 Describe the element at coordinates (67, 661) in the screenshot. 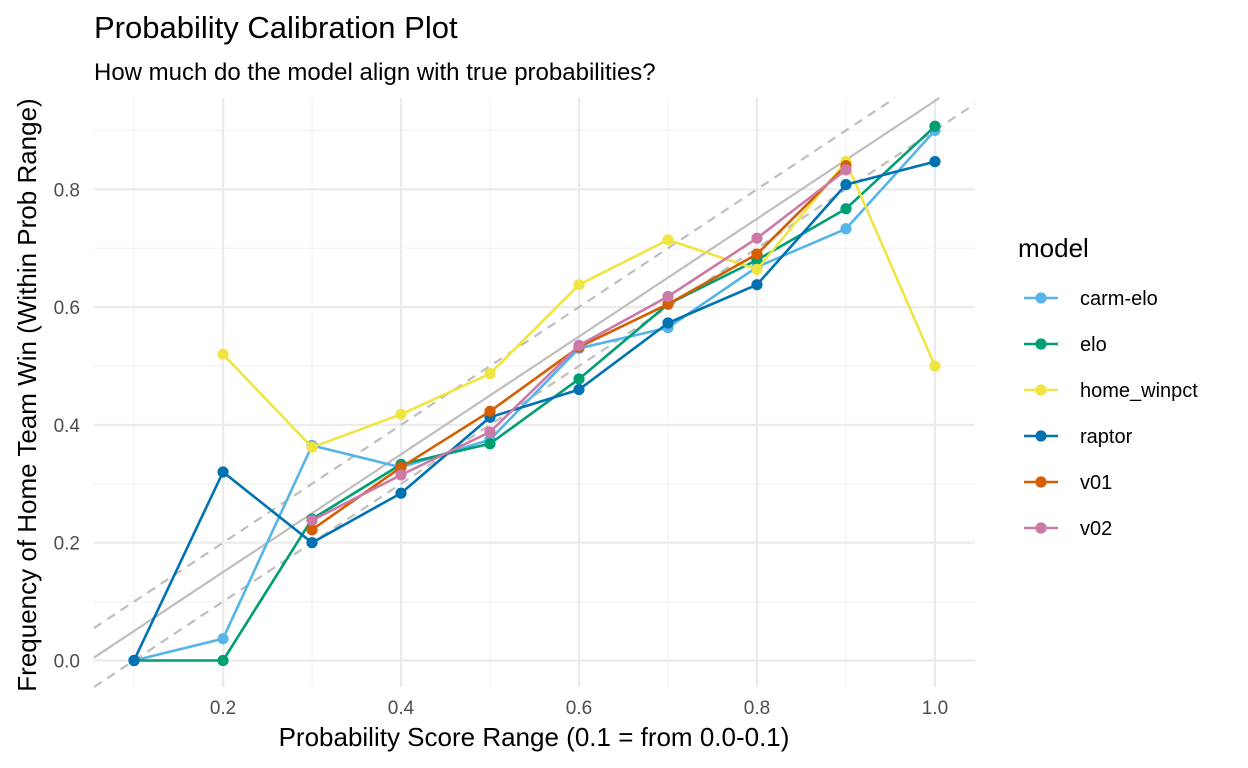

I see `y-tick-label: 0.0` at that location.